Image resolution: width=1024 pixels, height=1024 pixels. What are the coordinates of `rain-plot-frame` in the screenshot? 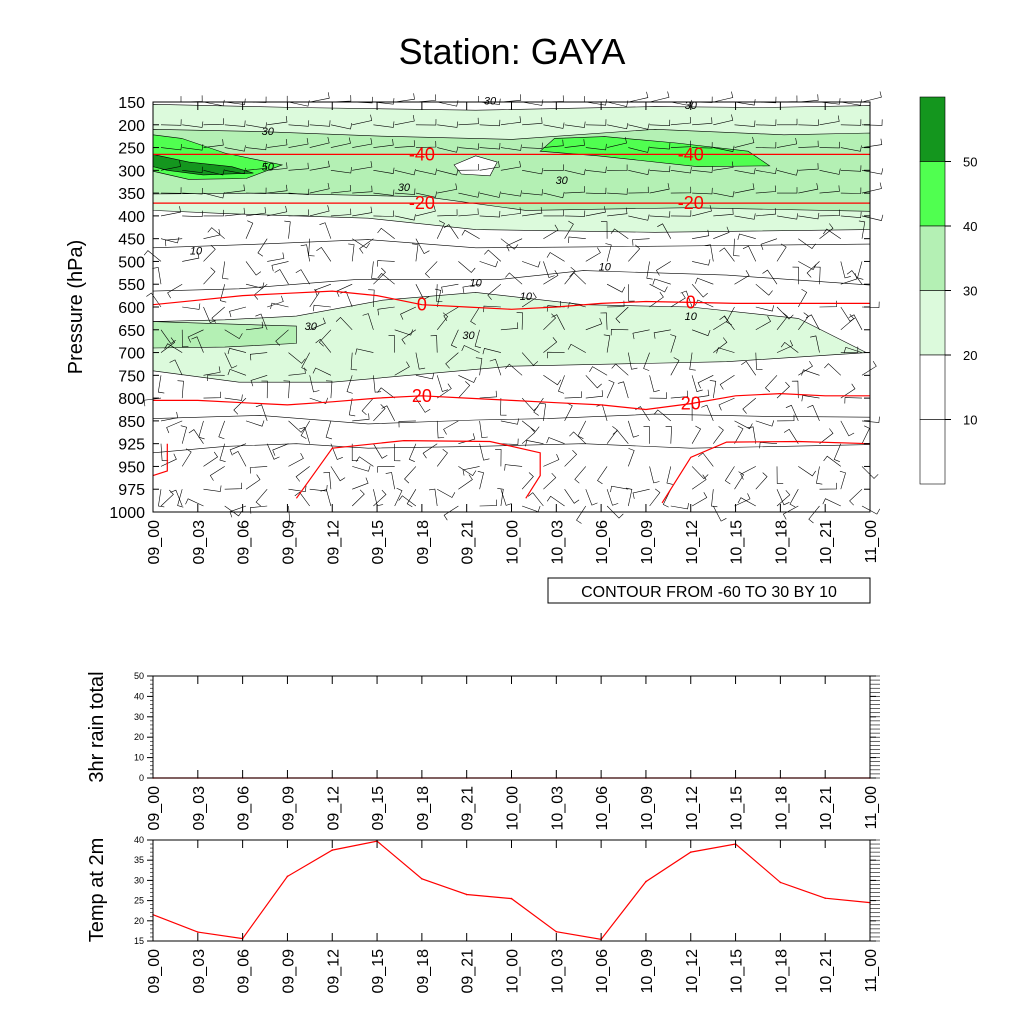 It's located at (511, 727).